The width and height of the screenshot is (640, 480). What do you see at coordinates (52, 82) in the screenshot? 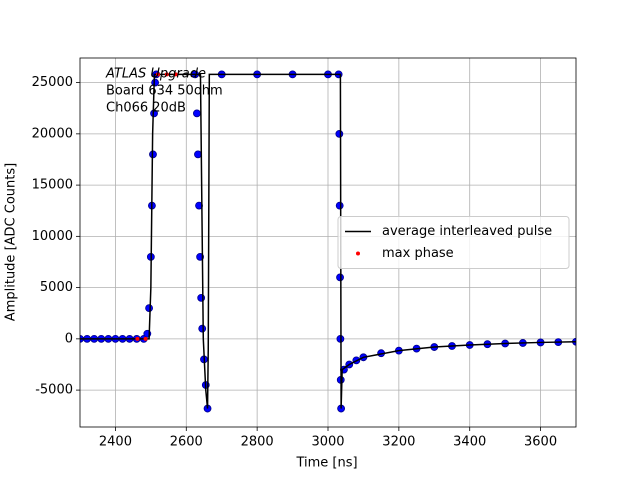
I see `y-tick-label: 25000` at bounding box center [52, 82].